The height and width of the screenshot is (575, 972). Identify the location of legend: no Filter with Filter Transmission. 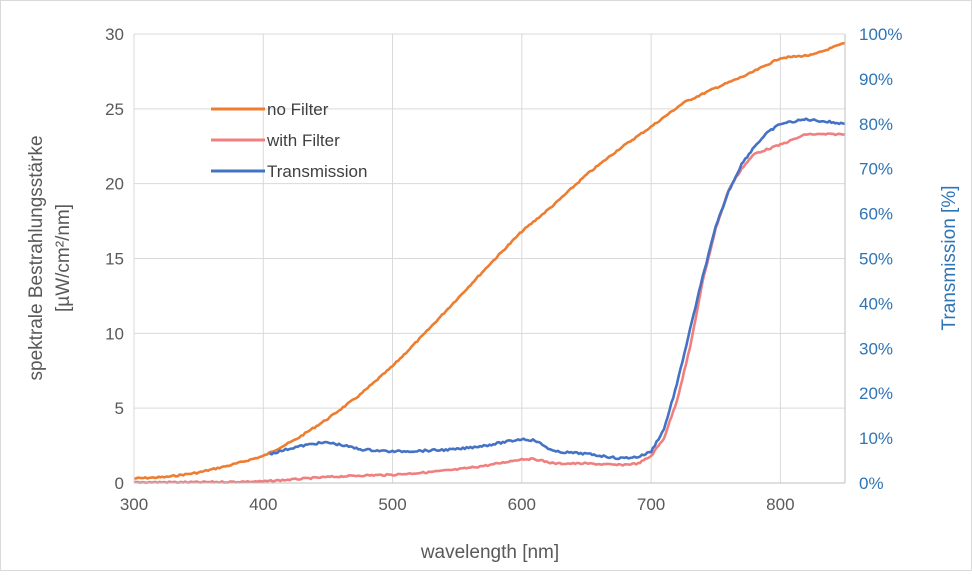
(289, 140).